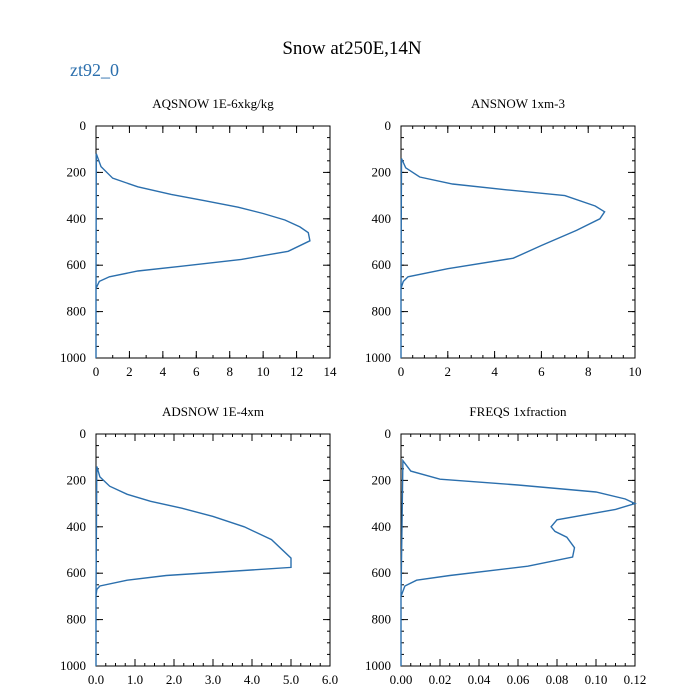 This screenshot has width=700, height=700. Describe the element at coordinates (213, 411) in the screenshot. I see `adsnow-title: ADSNOW 1E-4xm` at that location.